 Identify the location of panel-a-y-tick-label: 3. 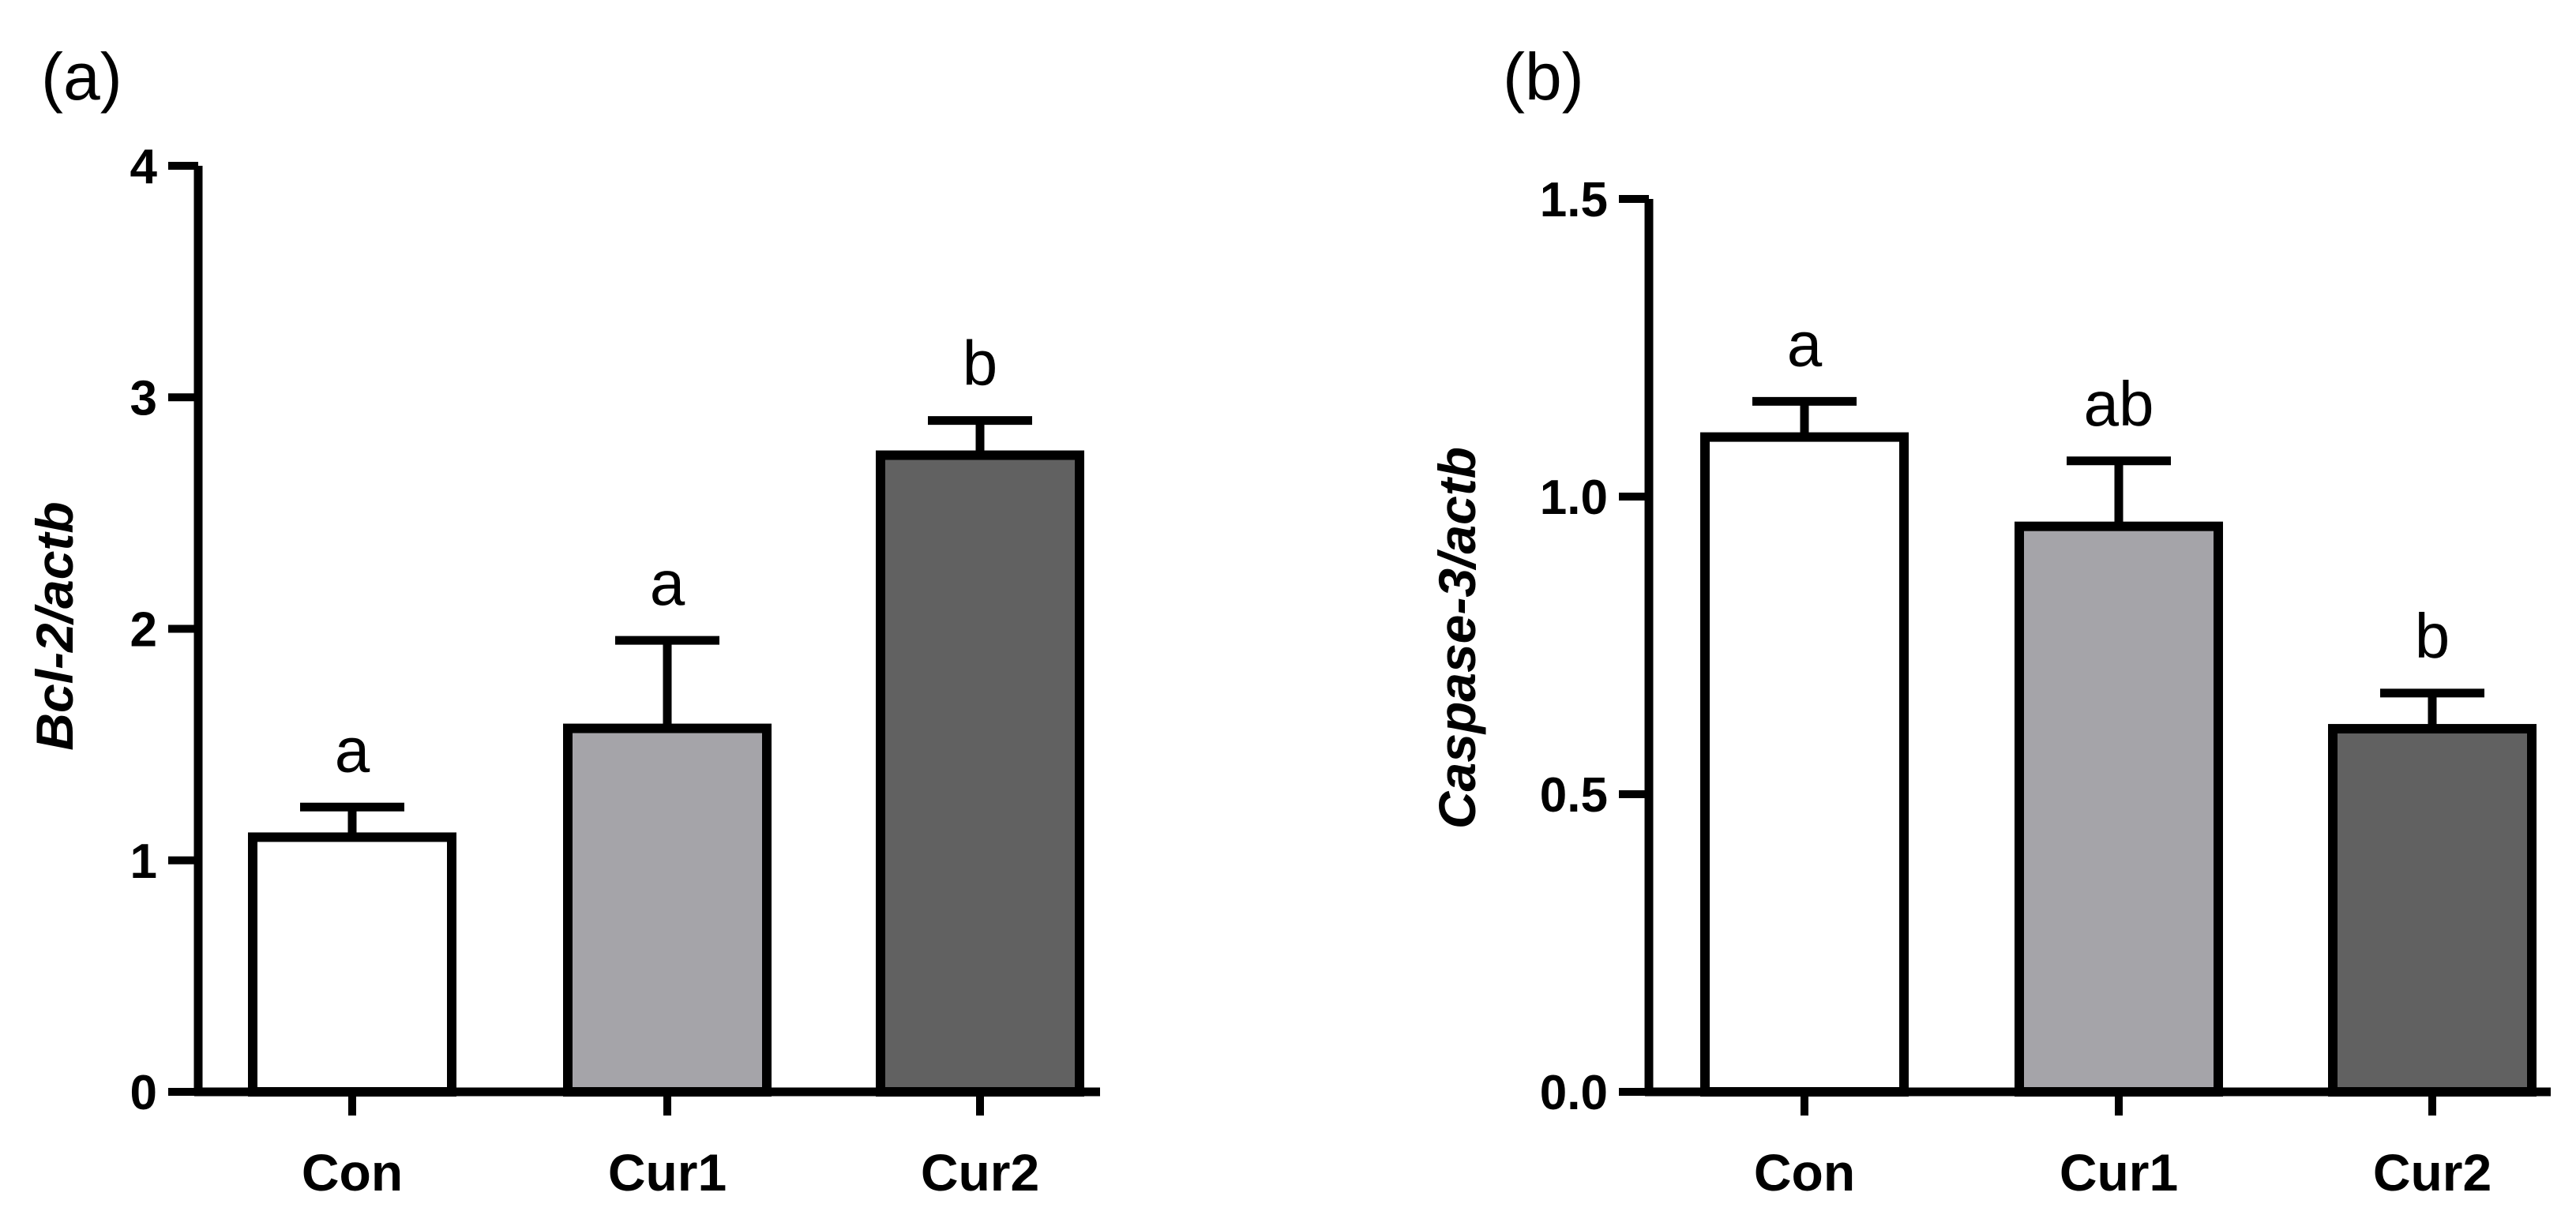
(143, 398).